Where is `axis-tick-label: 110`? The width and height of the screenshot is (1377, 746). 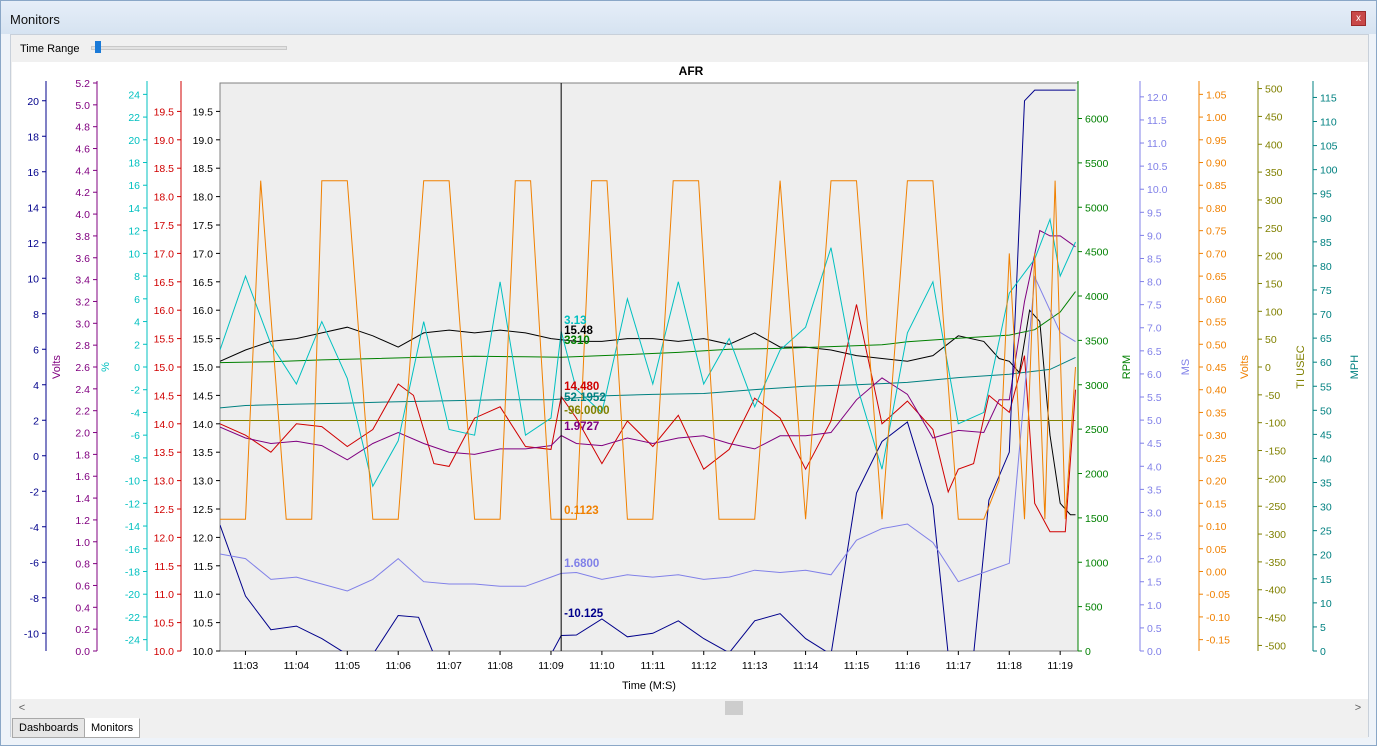 axis-tick-label: 110 is located at coordinates (1328, 123).